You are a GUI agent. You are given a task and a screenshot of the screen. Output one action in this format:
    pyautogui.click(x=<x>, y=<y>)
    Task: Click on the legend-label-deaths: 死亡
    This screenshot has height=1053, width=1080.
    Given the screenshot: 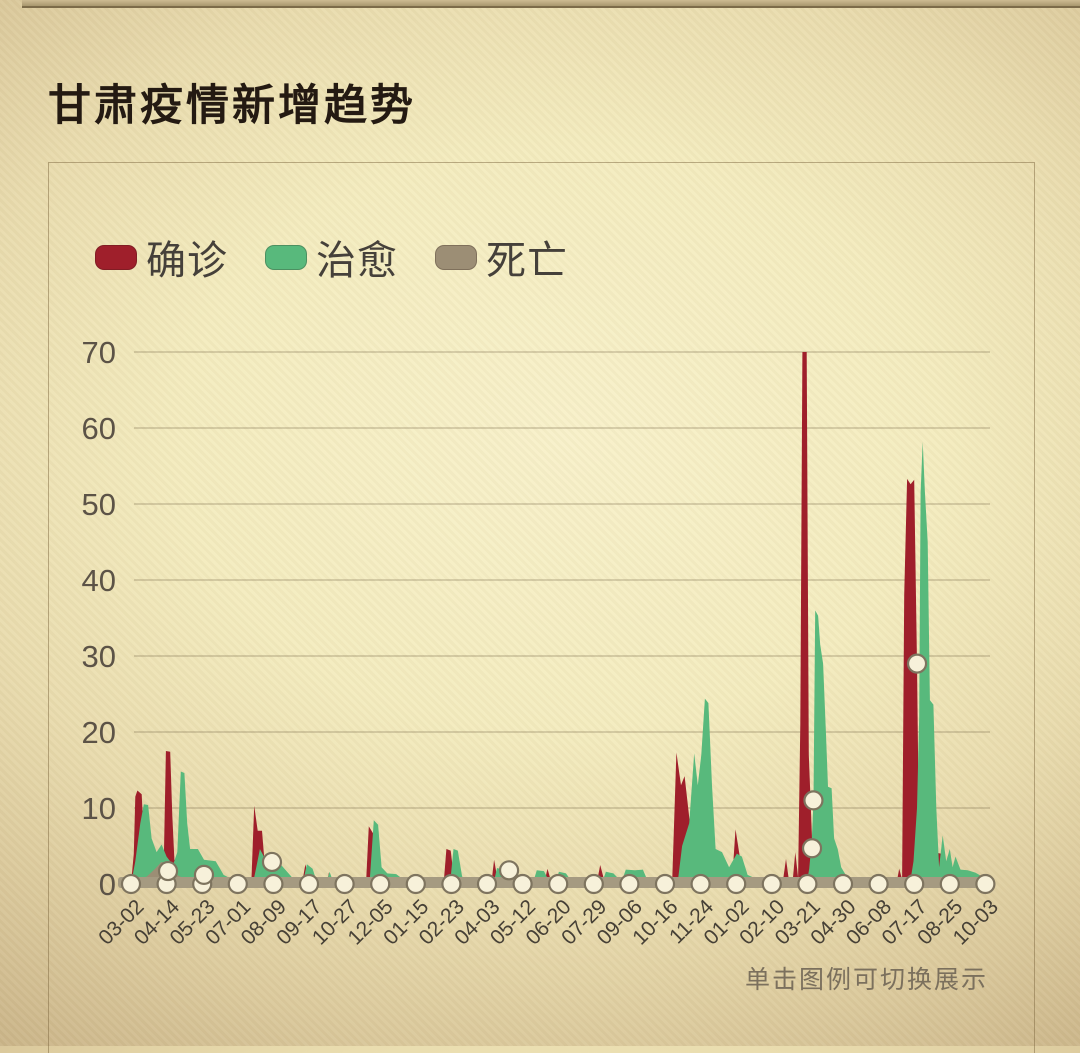 What is the action you would take?
    pyautogui.click(x=527, y=261)
    